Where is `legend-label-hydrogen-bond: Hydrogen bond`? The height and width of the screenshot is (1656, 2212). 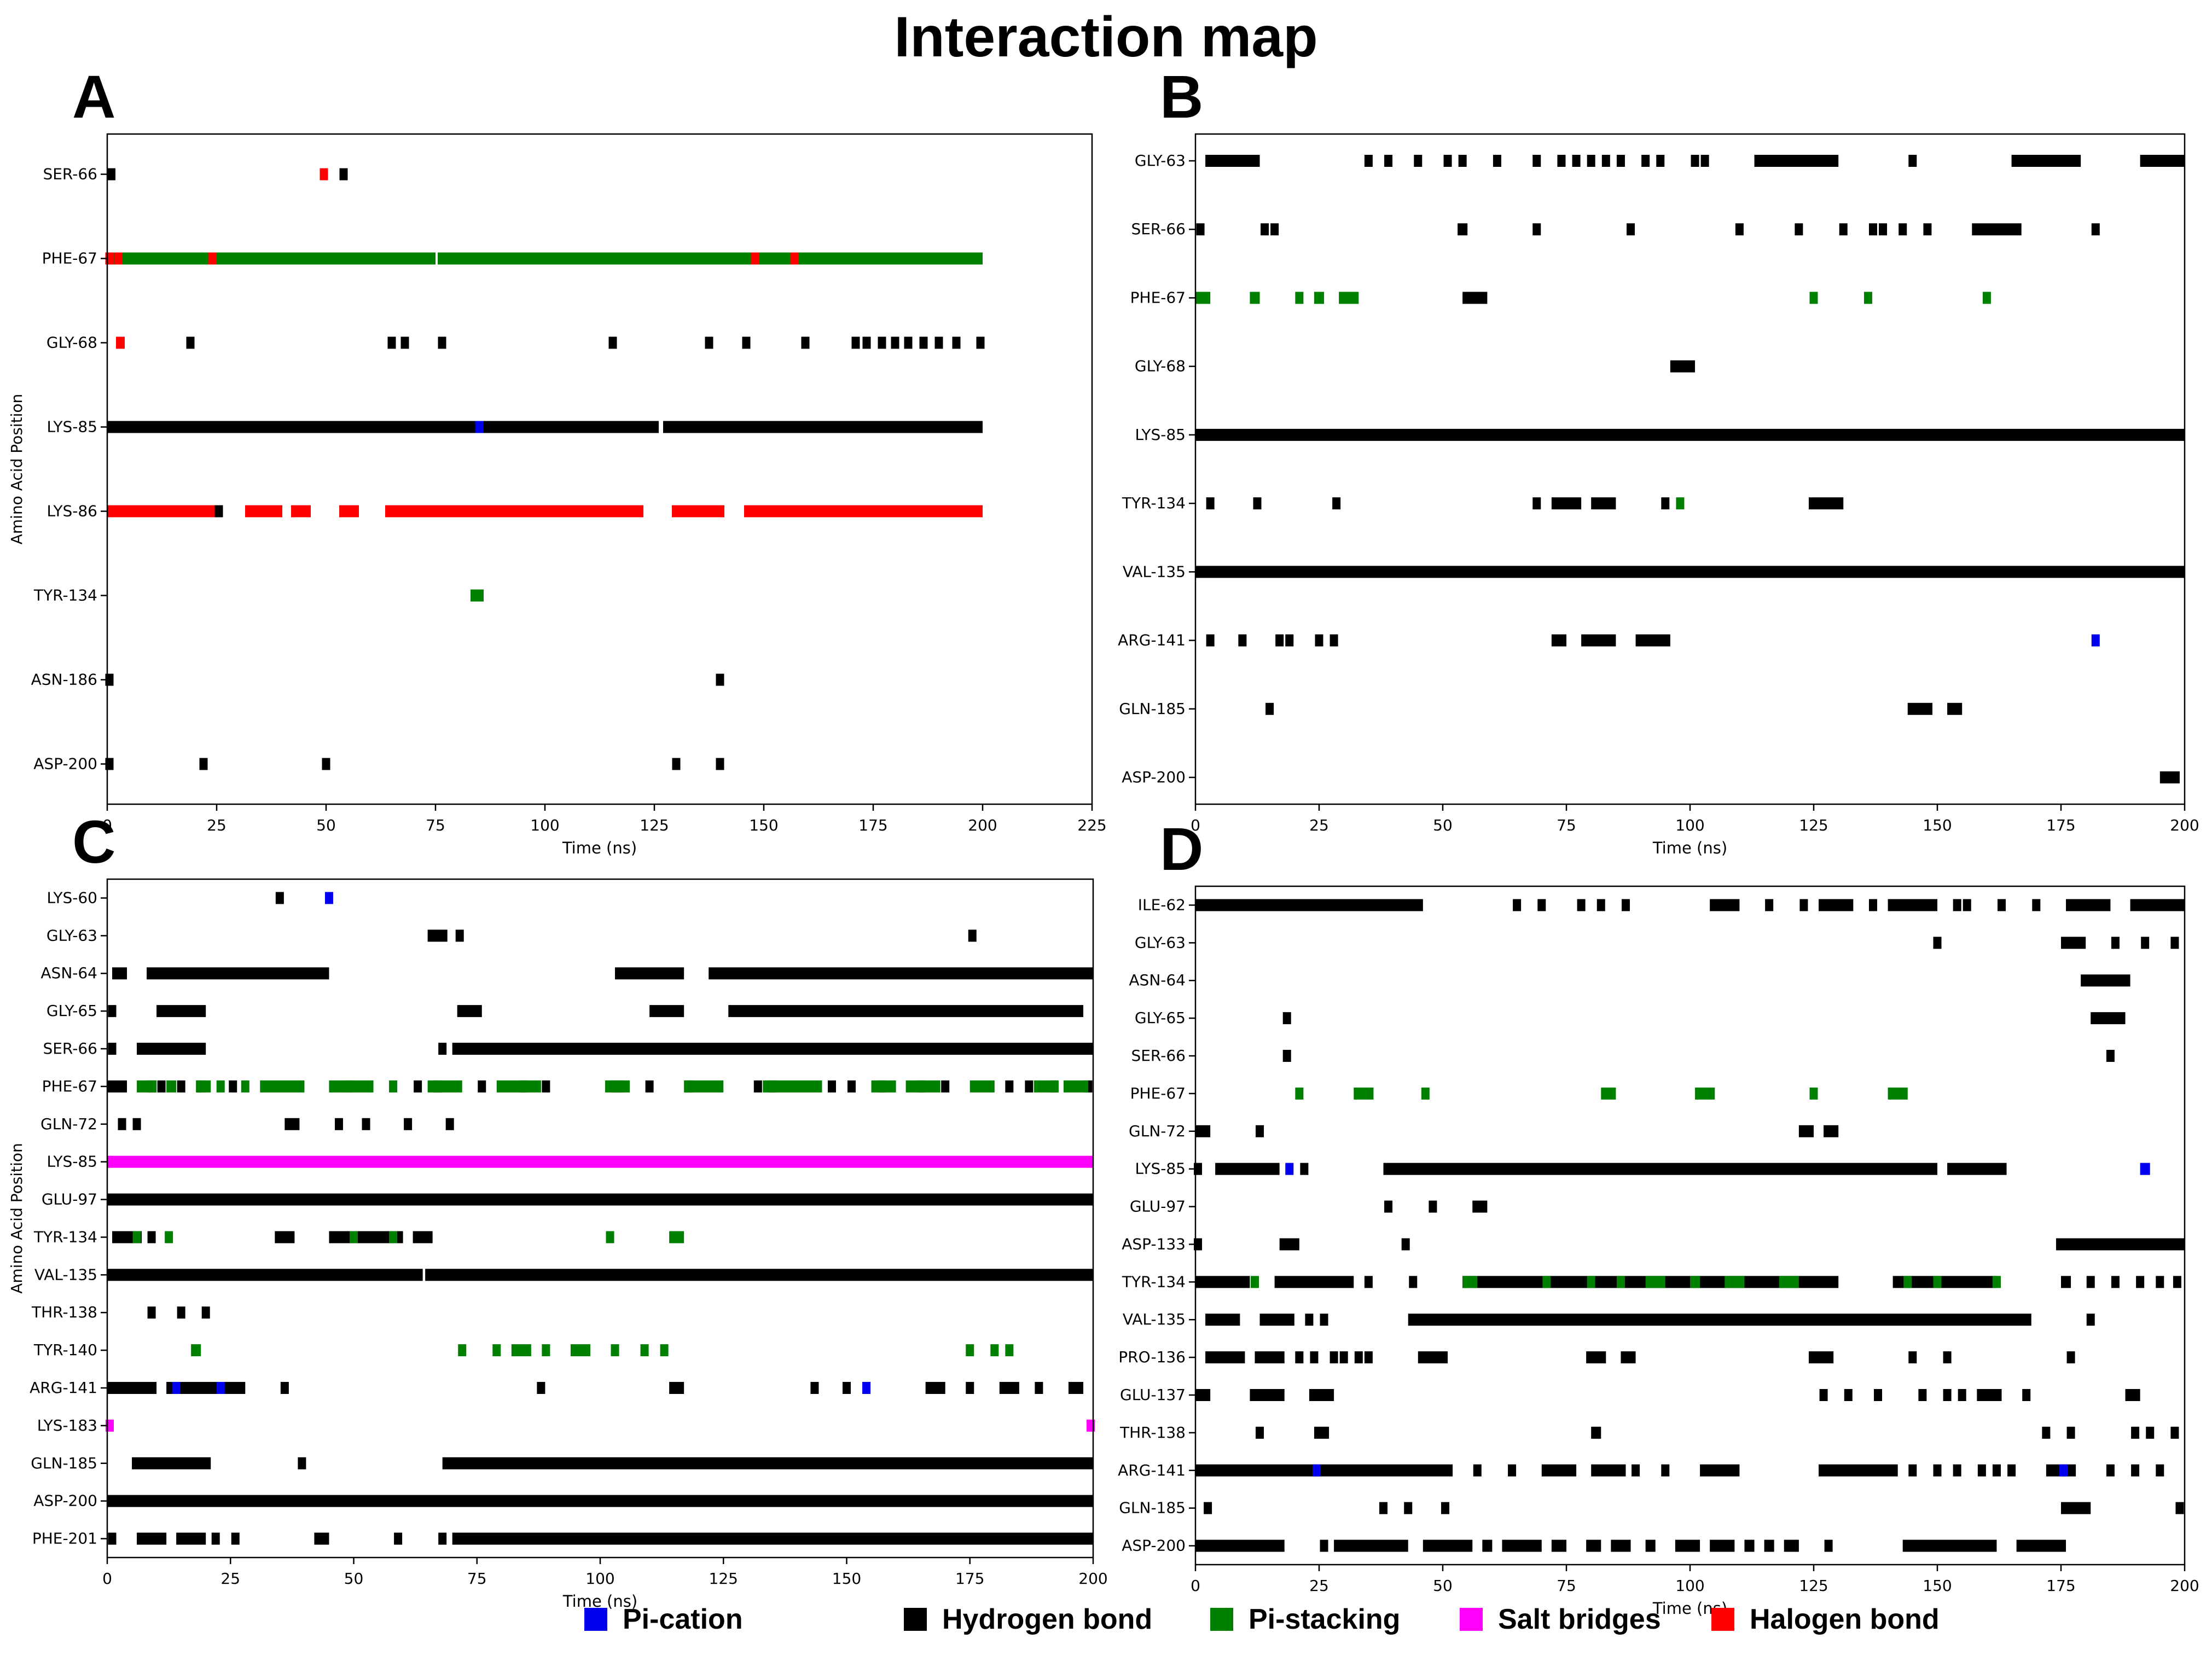
legend-label-hydrogen-bond: Hydrogen bond is located at coordinates (1047, 1619).